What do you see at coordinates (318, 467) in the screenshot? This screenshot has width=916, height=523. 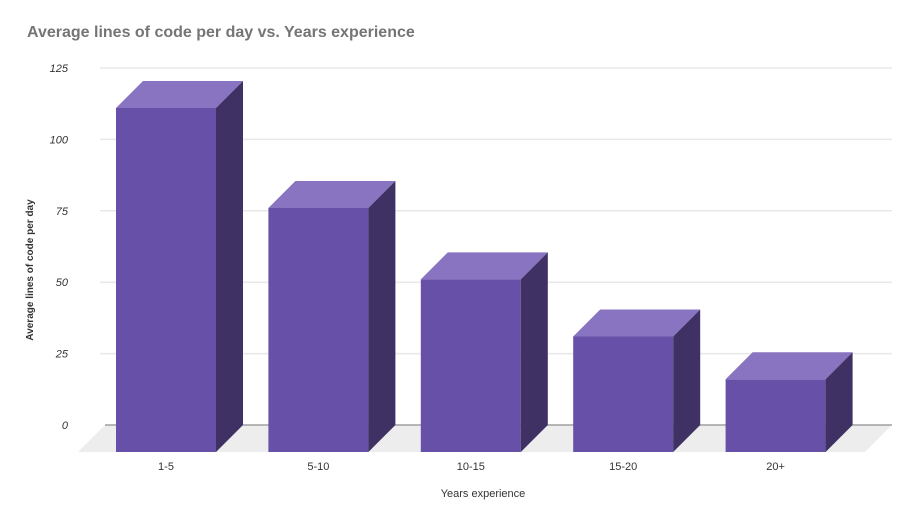 I see `x-category-label: 5-10` at bounding box center [318, 467].